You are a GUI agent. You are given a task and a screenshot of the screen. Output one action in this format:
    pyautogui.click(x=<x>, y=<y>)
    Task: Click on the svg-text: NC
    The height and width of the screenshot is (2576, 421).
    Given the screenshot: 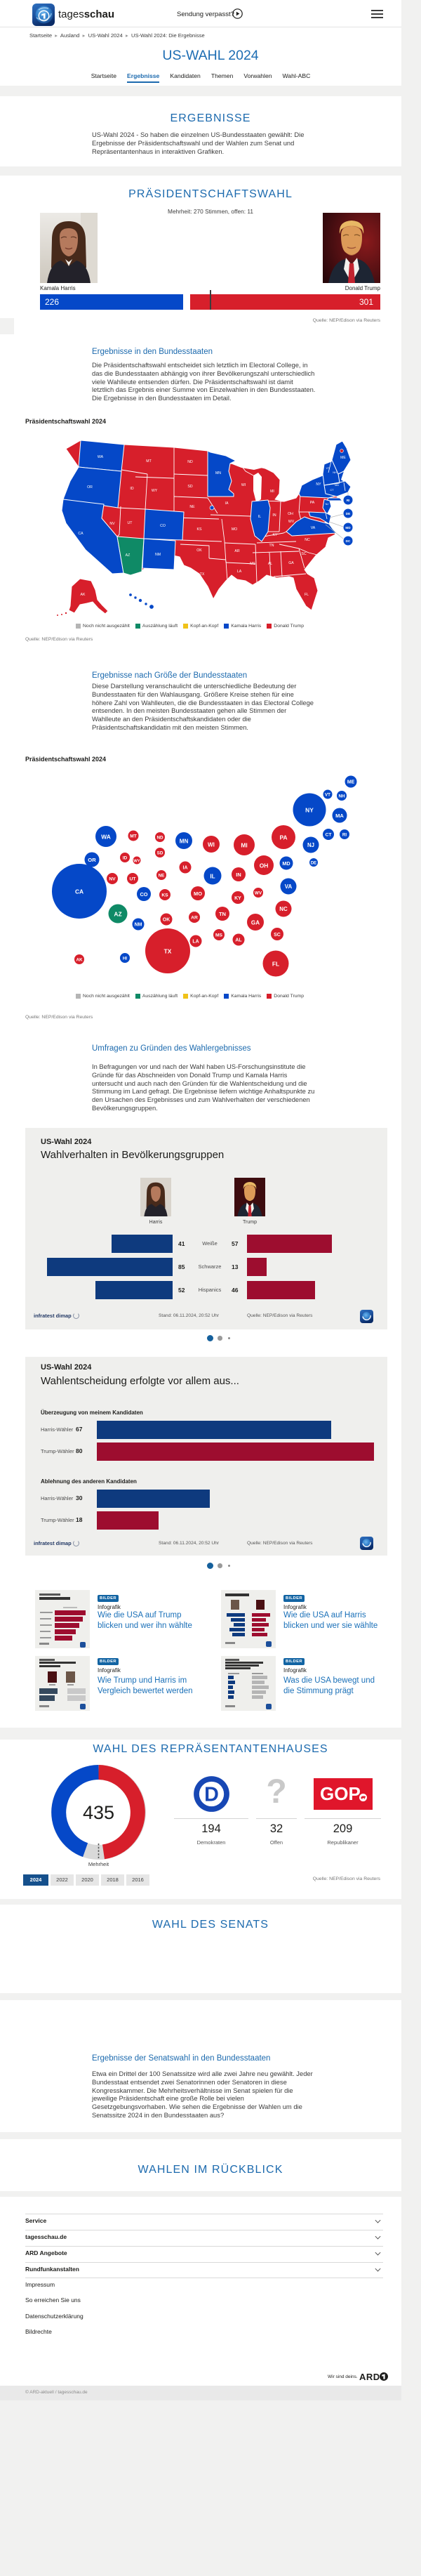 What is the action you would take?
    pyautogui.click(x=284, y=909)
    